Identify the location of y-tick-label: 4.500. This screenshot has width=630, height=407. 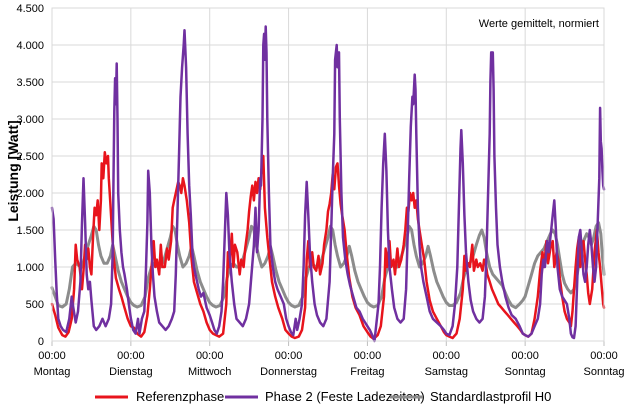
(30, 9).